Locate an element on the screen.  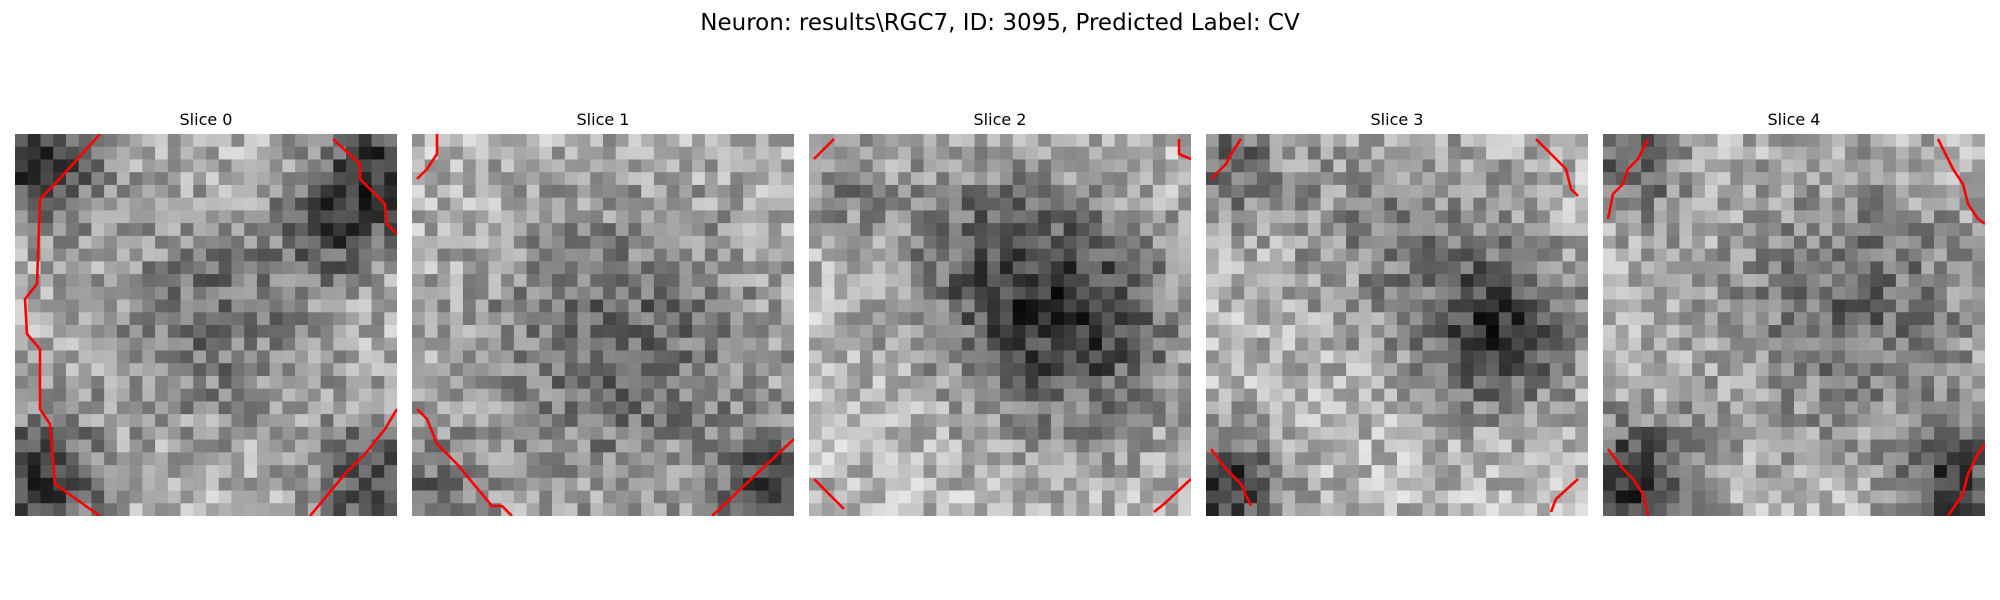
panel-title-slice-0: Slice 0 is located at coordinates (206, 119).